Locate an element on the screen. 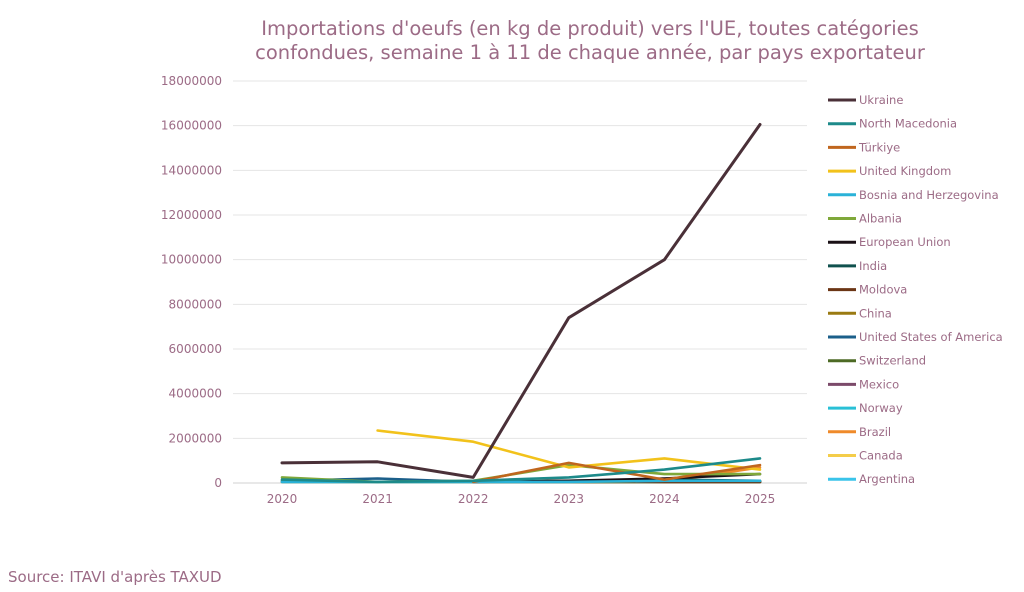 The width and height of the screenshot is (1024, 592). legend-item-argentina: Argentina is located at coordinates (871, 479).